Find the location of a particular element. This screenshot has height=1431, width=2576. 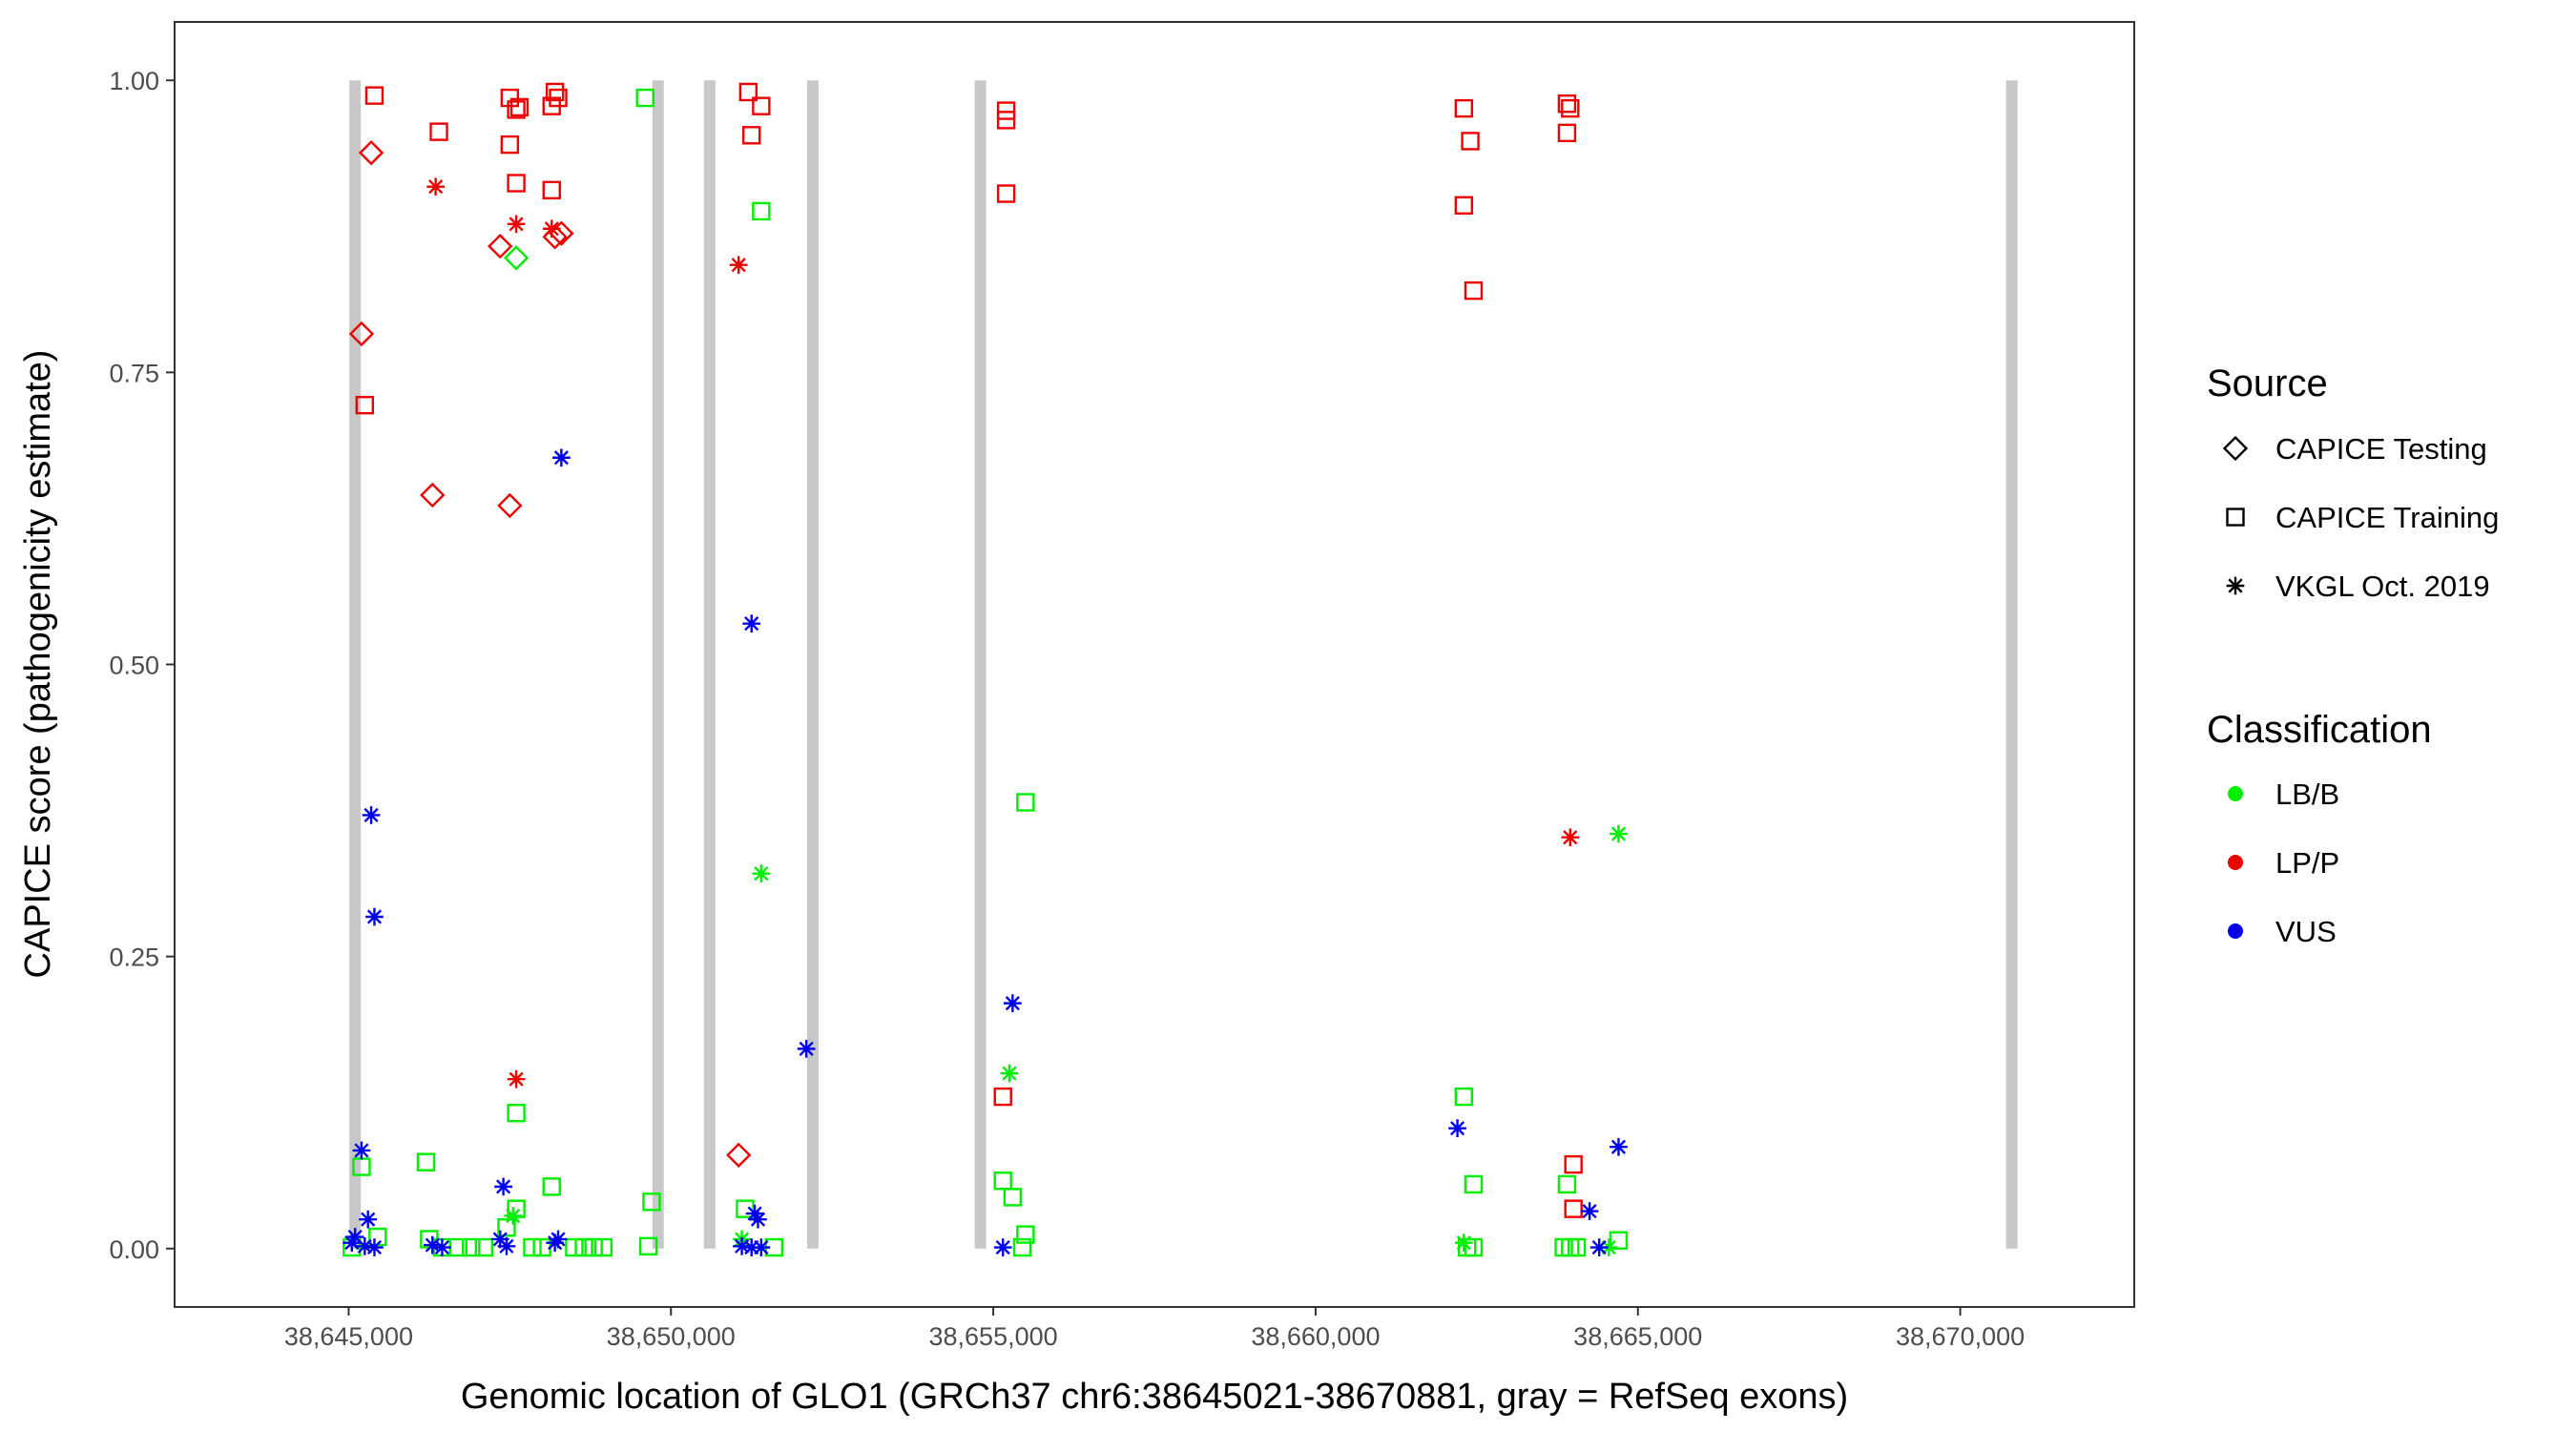

legend-key-diamond is located at coordinates (2235, 448).